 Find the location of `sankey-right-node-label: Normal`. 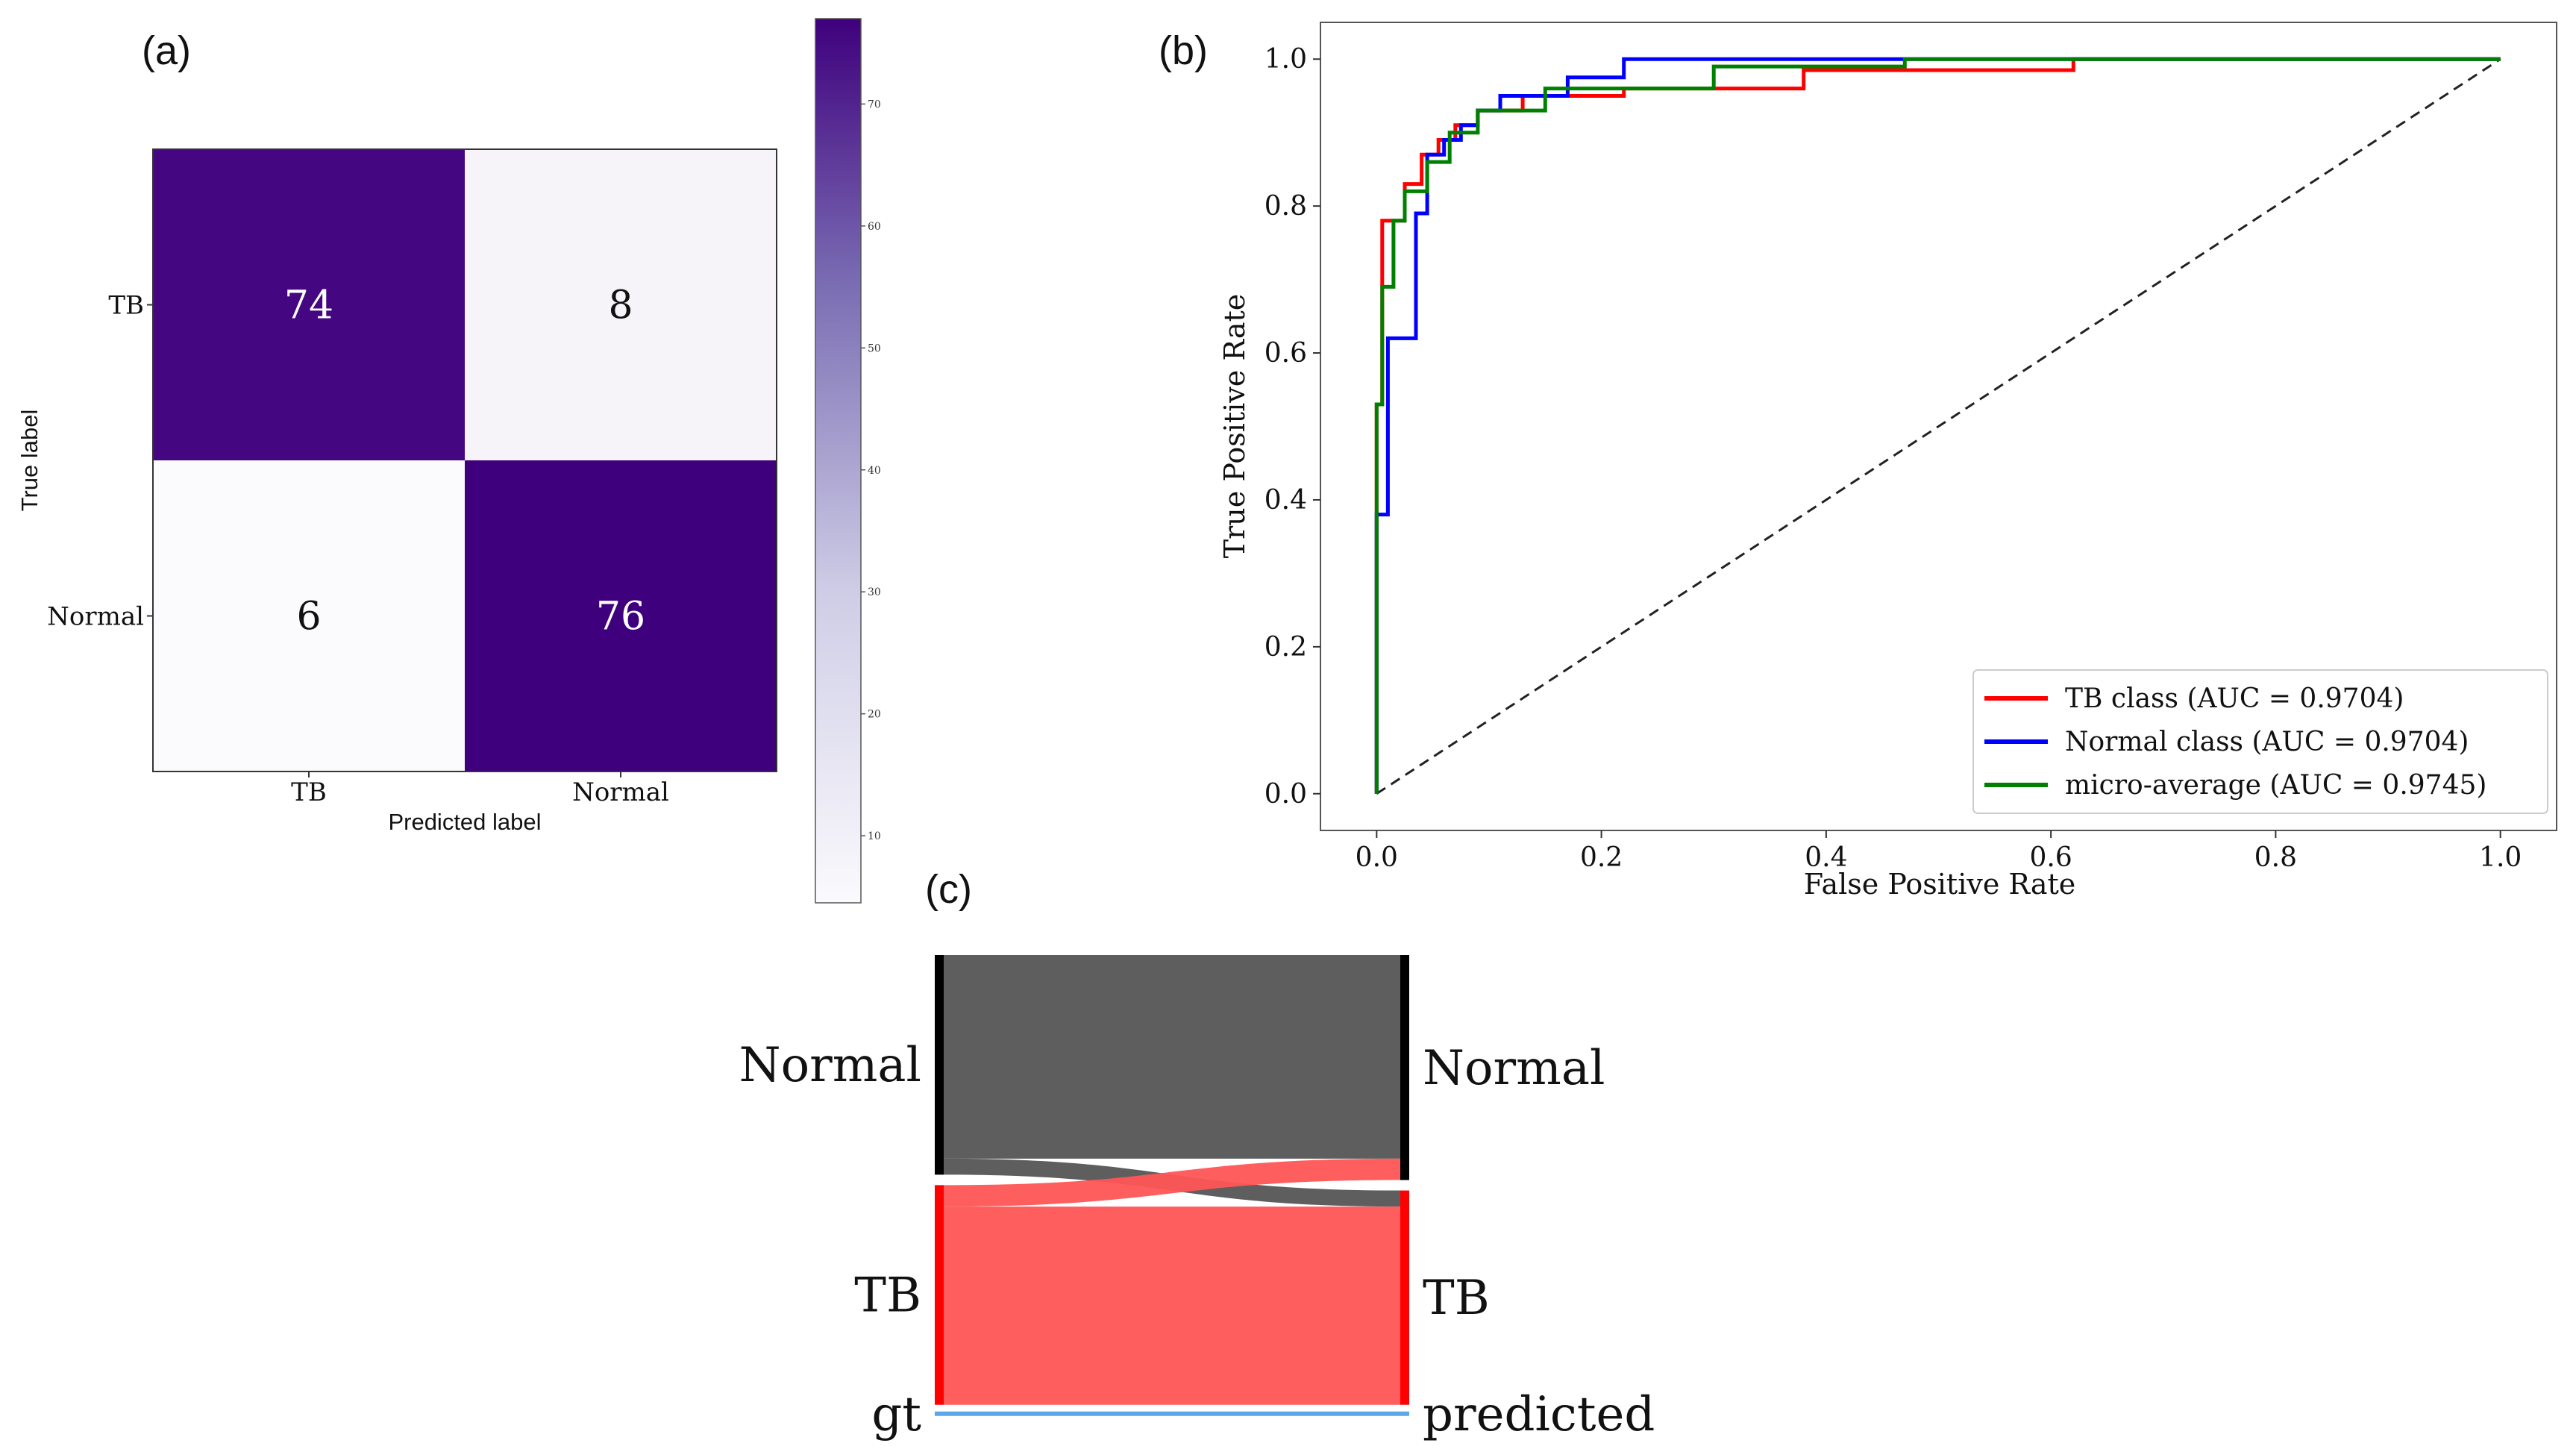

sankey-right-node-label: Normal is located at coordinates (1514, 1068).